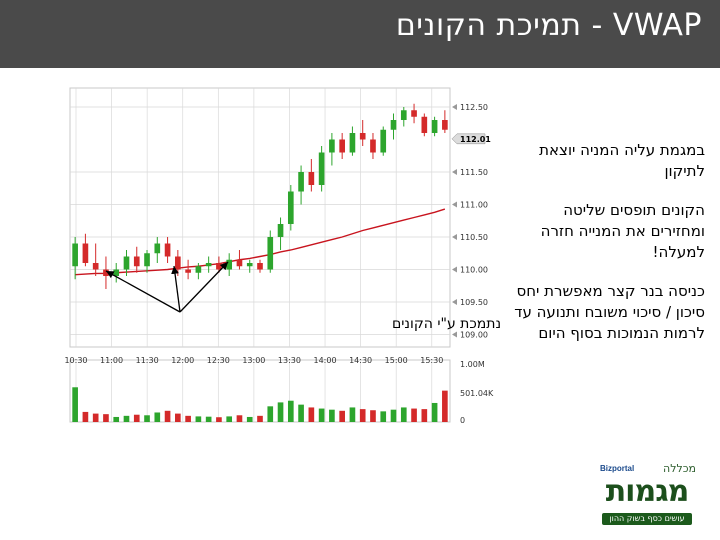 This screenshot has width=720, height=540. I want to click on time-tick-label: 15:30, so click(431, 360).